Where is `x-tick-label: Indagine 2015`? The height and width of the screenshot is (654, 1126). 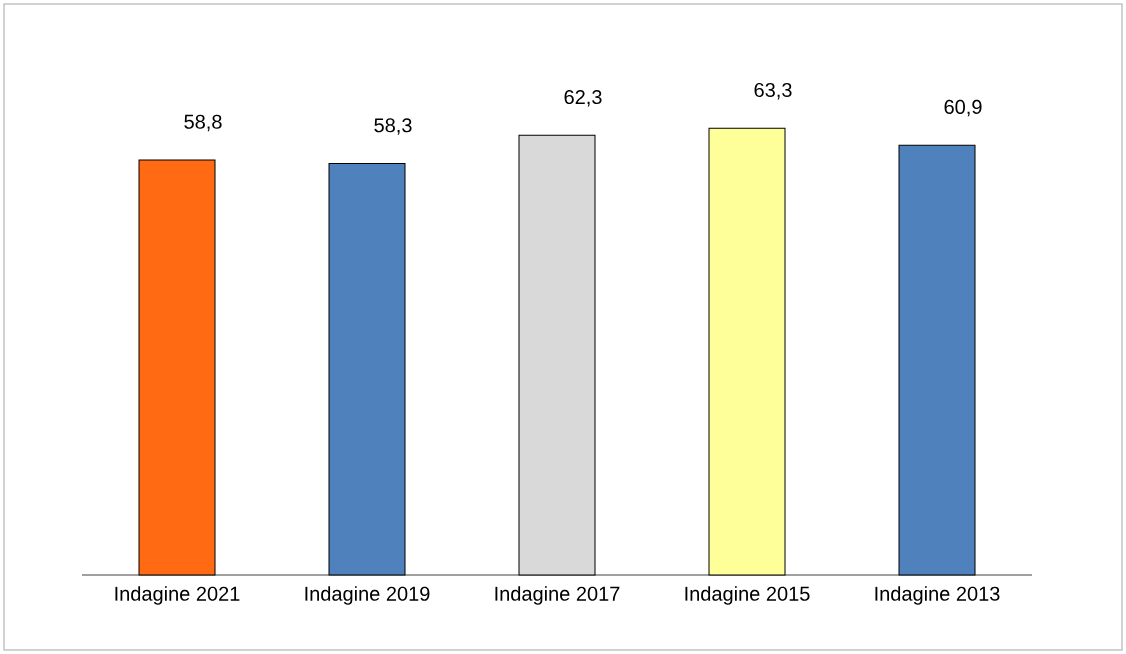 x-tick-label: Indagine 2015 is located at coordinates (747, 595).